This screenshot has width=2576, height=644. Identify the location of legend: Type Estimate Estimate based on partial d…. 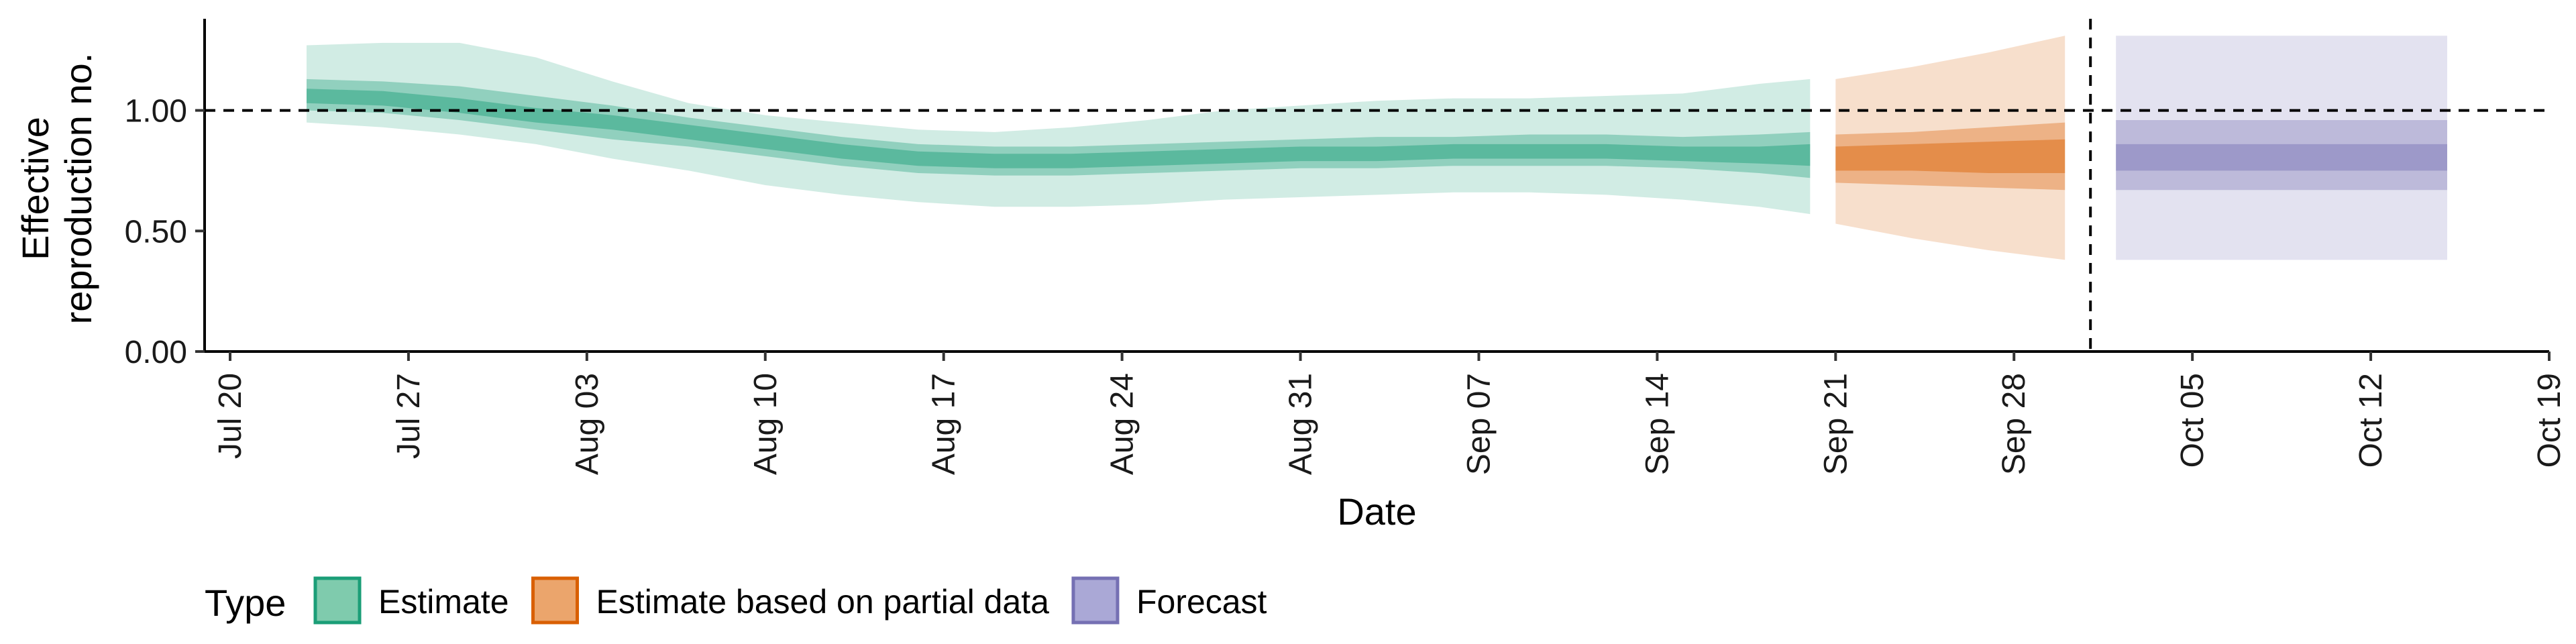
(736, 600).